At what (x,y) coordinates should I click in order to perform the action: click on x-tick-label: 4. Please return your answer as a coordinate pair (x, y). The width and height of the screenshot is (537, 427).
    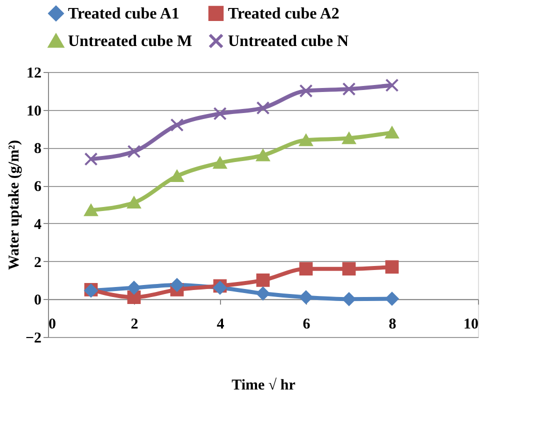
    Looking at the image, I should click on (220, 324).